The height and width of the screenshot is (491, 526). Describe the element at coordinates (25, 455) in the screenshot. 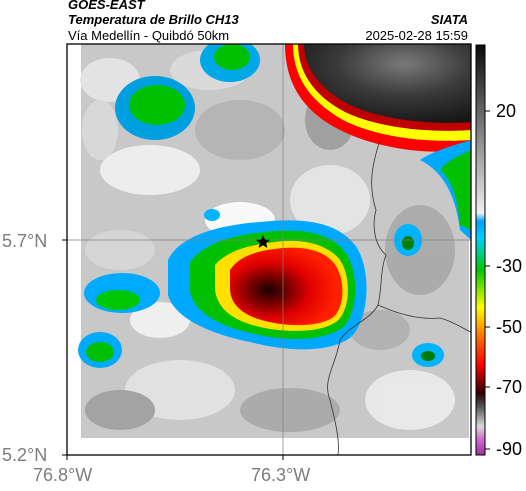

I see `lat-label-5.2: 5.2°N` at that location.